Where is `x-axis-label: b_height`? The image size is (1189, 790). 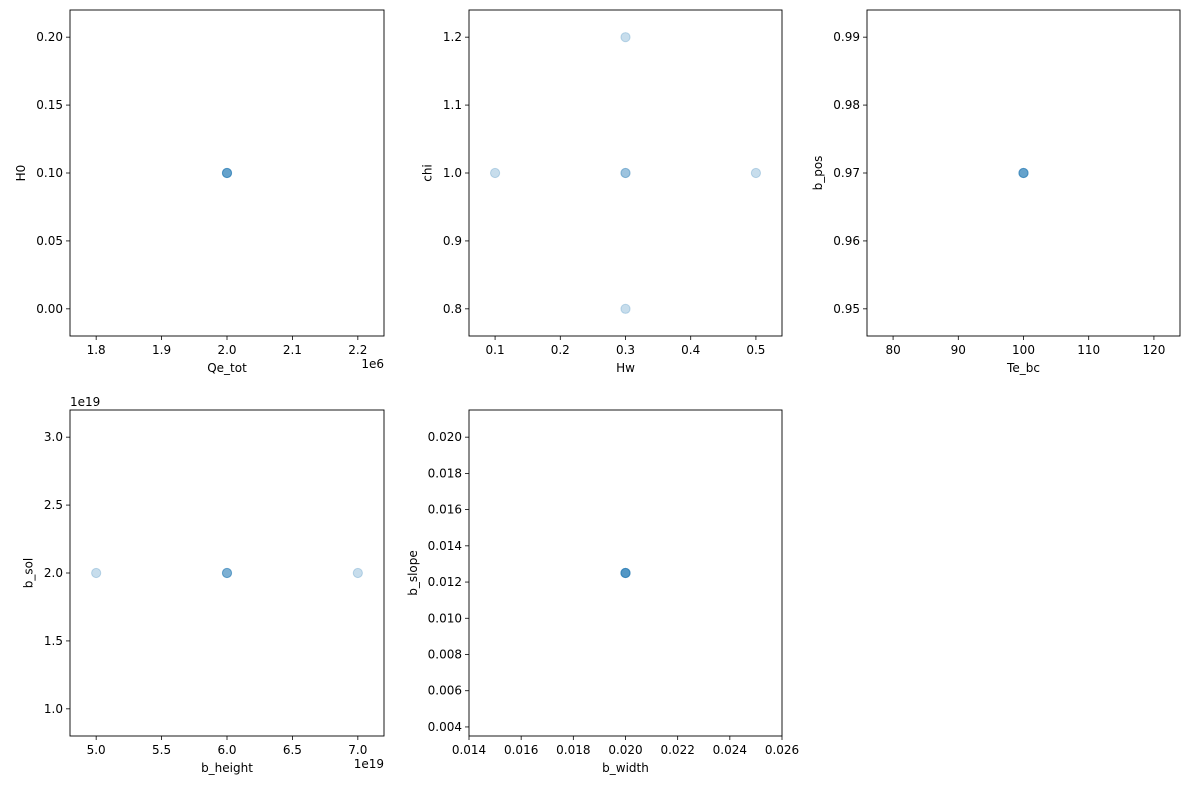 x-axis-label: b_height is located at coordinates (227, 768).